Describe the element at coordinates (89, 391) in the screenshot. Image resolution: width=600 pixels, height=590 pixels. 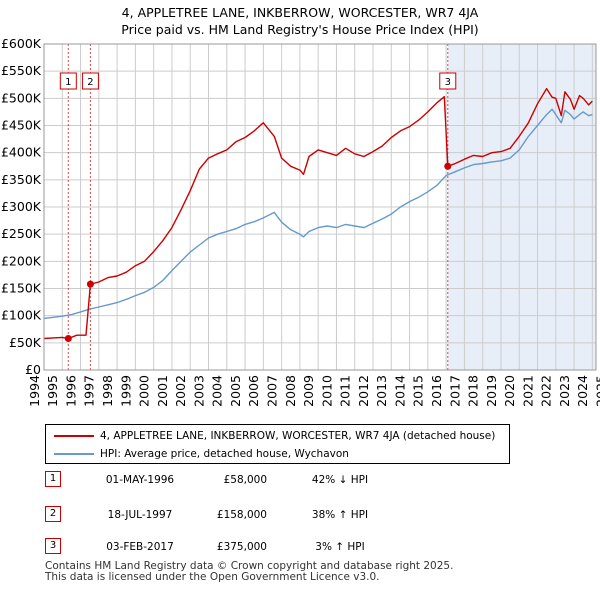
I see `x-tick-label: 1997` at that location.